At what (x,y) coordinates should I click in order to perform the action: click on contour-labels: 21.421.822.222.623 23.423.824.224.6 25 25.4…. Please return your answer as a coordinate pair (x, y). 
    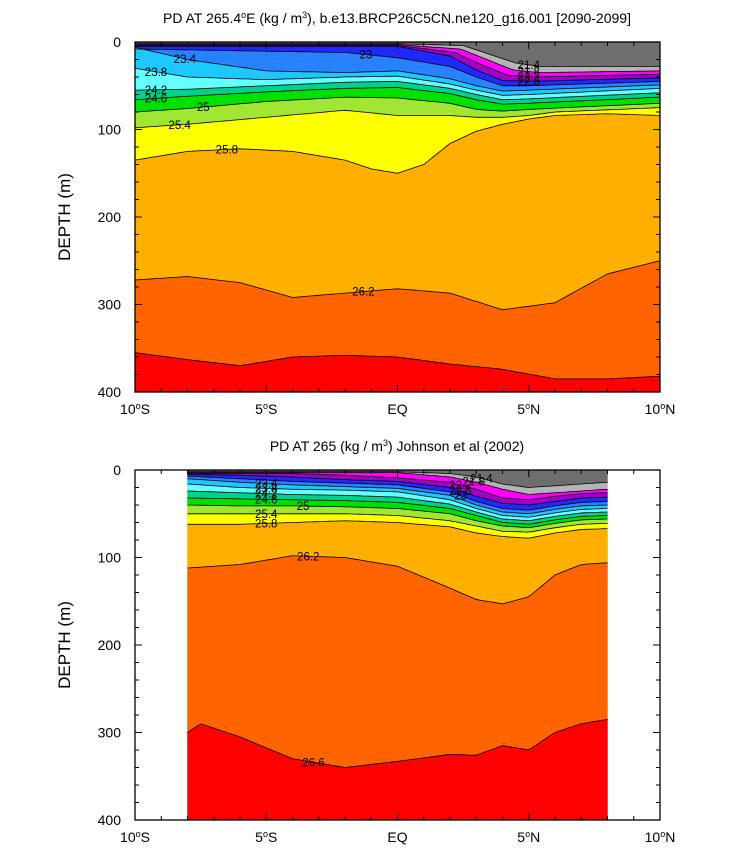
    Looking at the image, I should click on (374, 621).